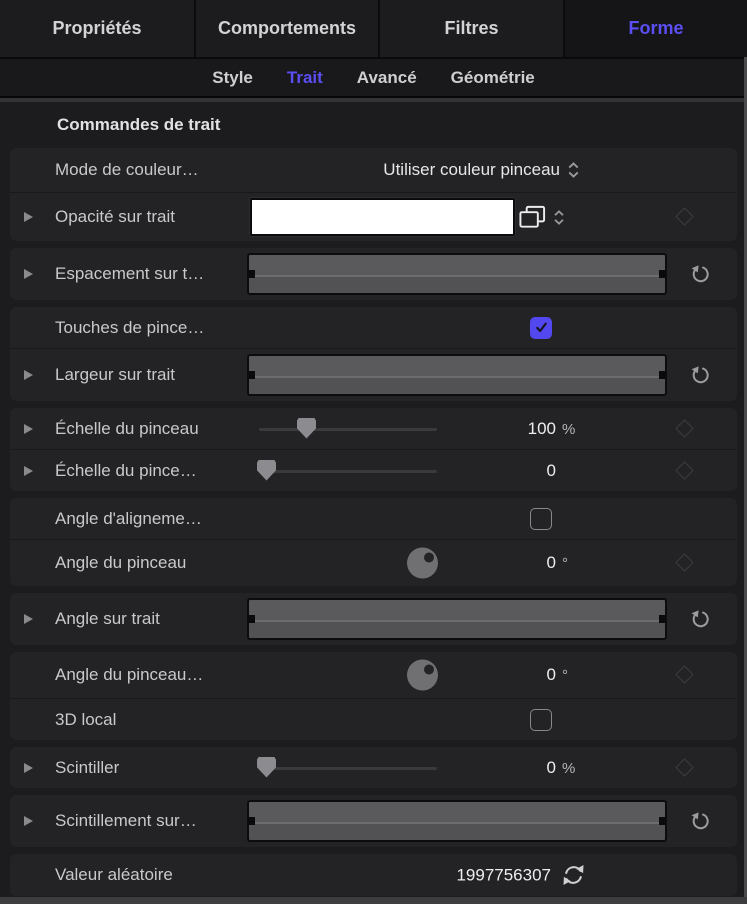 This screenshot has width=747, height=904. Describe the element at coordinates (386, 77) in the screenshot. I see `subtab-avance: Avancé` at that location.